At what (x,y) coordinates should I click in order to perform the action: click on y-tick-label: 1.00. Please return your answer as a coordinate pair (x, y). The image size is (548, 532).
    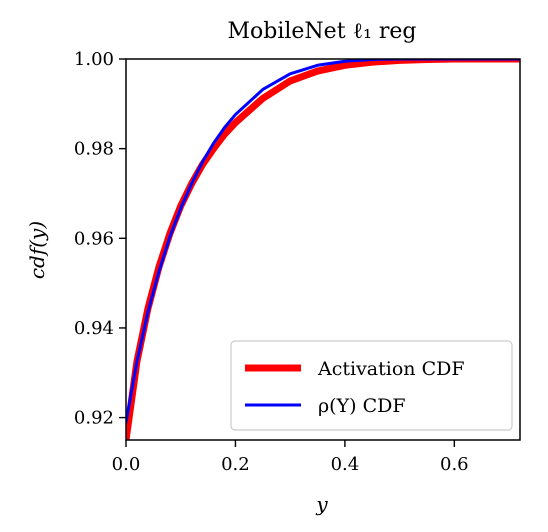
    Looking at the image, I should click on (94, 59).